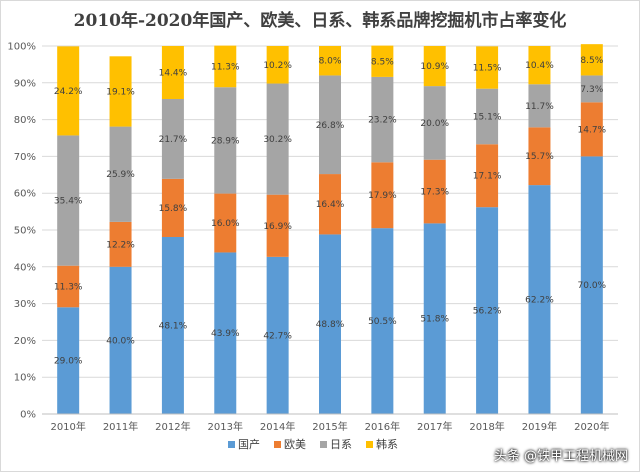 Image resolution: width=640 pixels, height=472 pixels. I want to click on legend-swatch-国产, so click(231, 444).